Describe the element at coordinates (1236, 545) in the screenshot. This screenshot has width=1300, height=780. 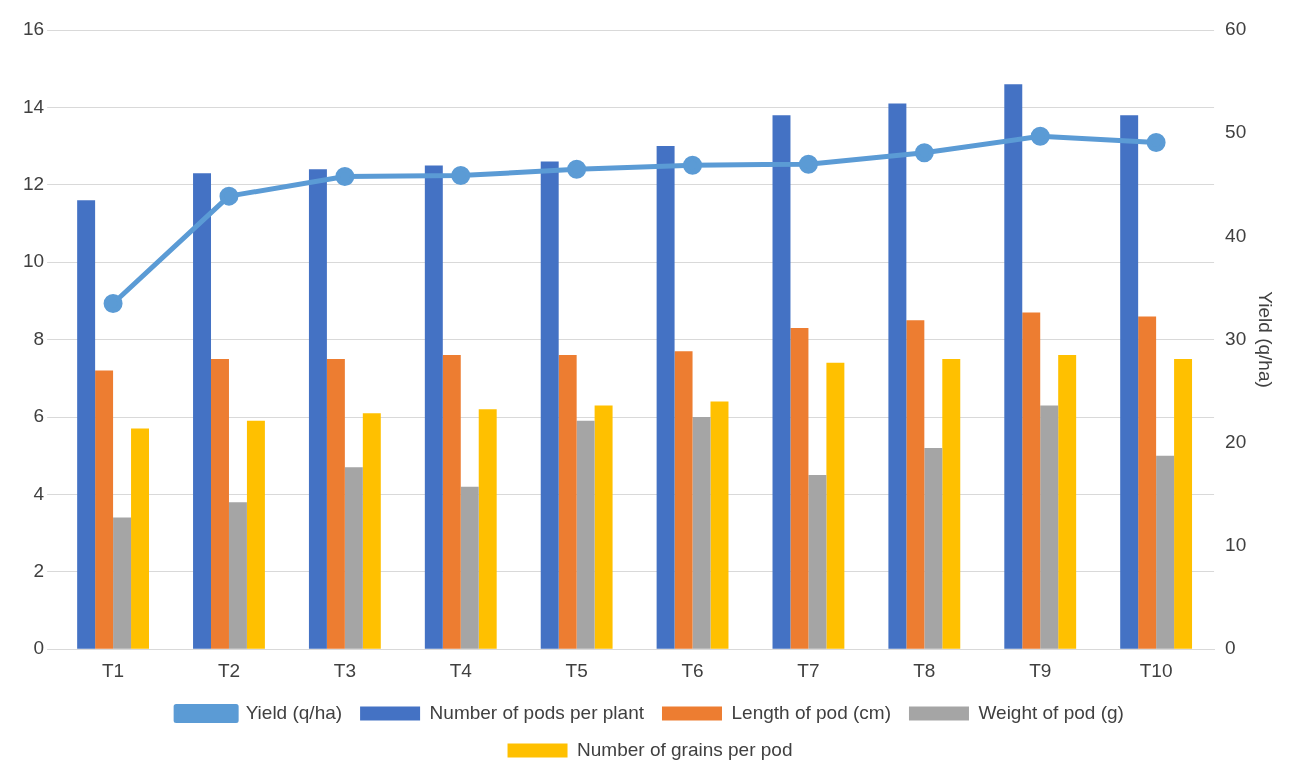
I see `y2-tick-label: 10` at that location.